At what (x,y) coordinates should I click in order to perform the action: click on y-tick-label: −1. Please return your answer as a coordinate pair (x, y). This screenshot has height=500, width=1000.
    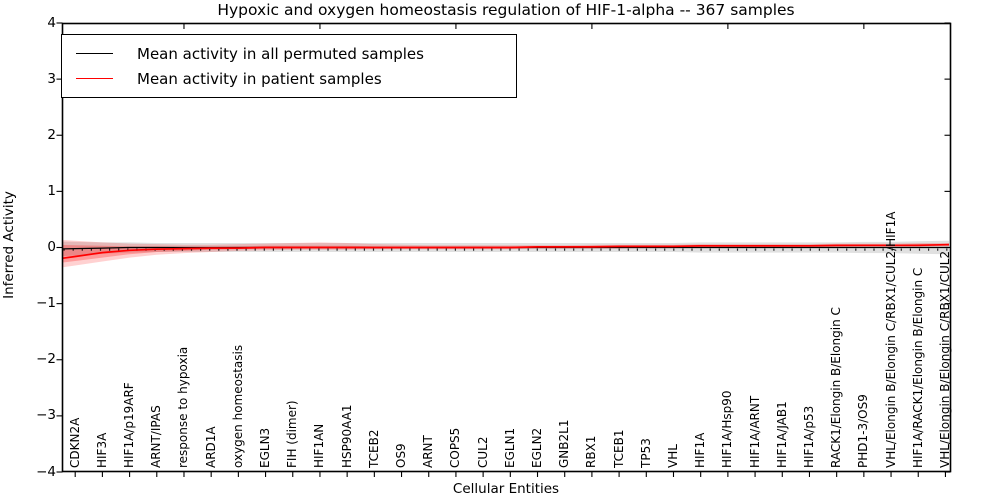
    Looking at the image, I should click on (46, 303).